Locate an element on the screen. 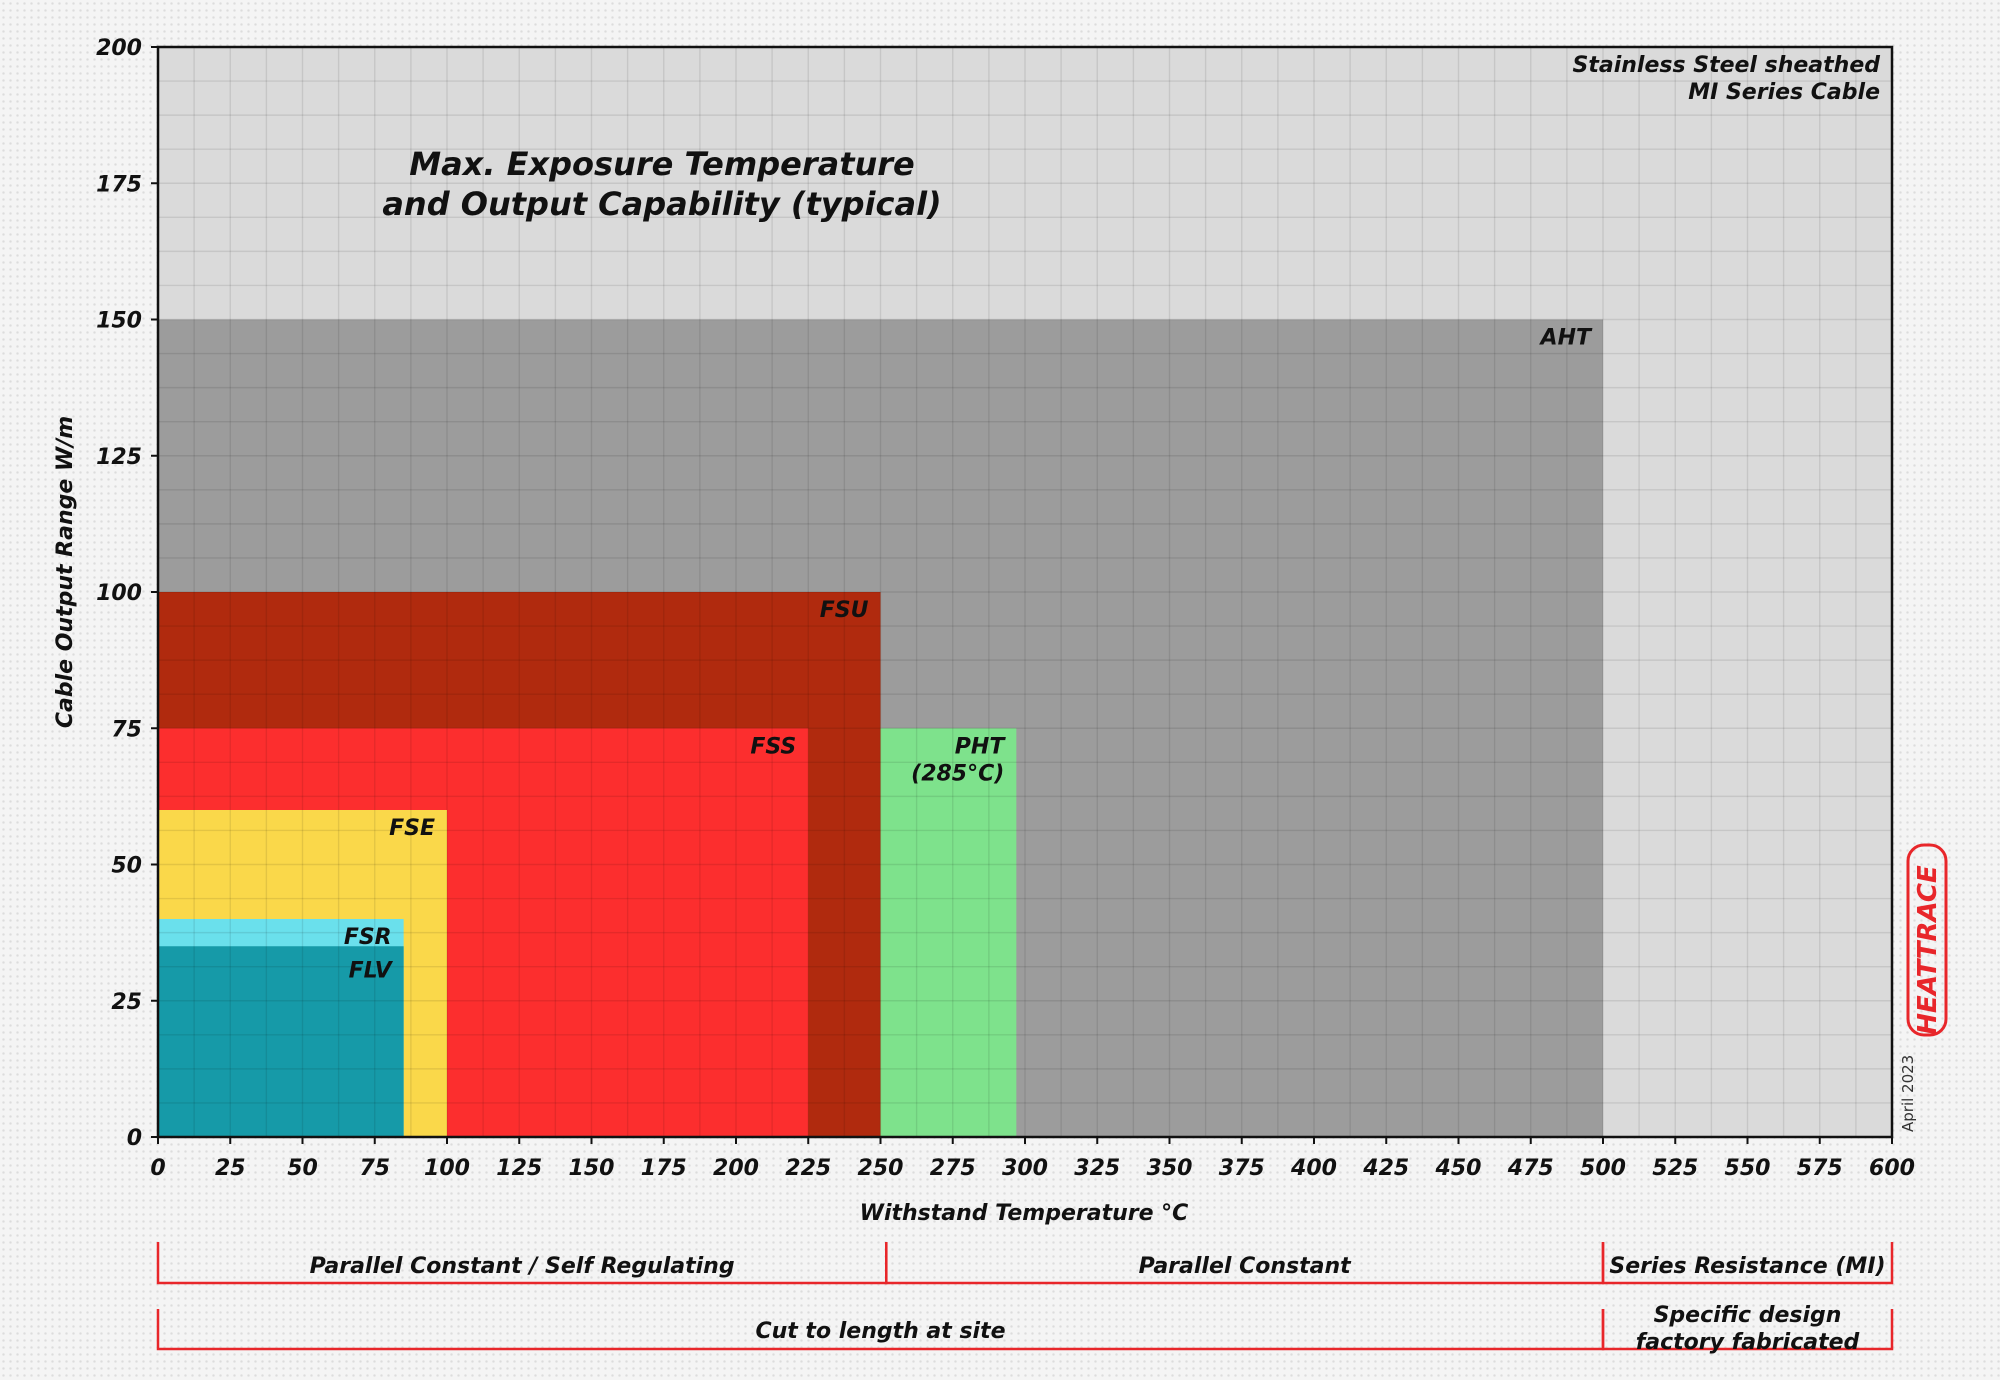 This screenshot has height=1380, width=2000. date-label: April 2023 is located at coordinates (1908, 1093).